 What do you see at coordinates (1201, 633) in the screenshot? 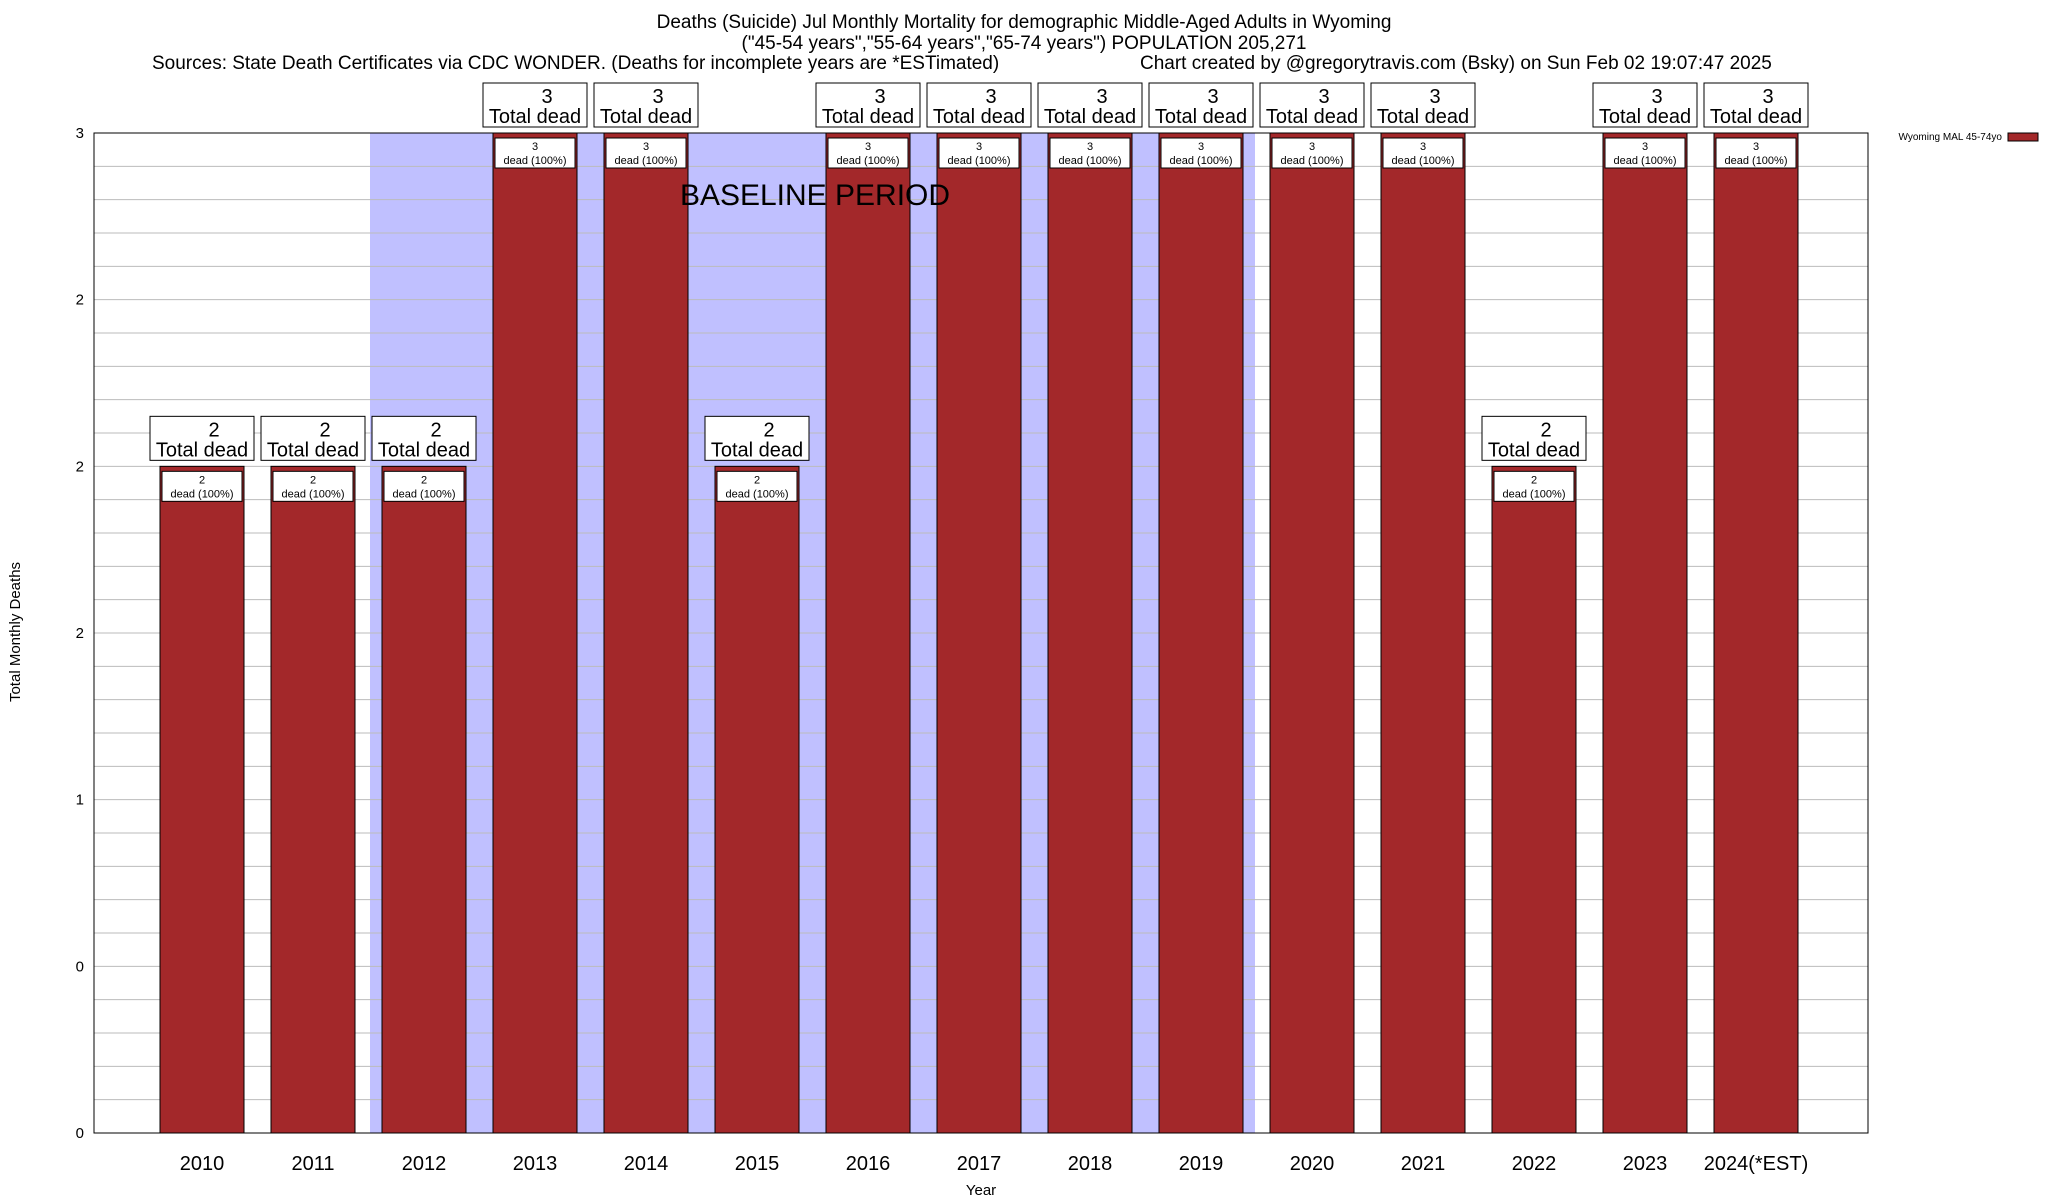
I see `bar-2019` at bounding box center [1201, 633].